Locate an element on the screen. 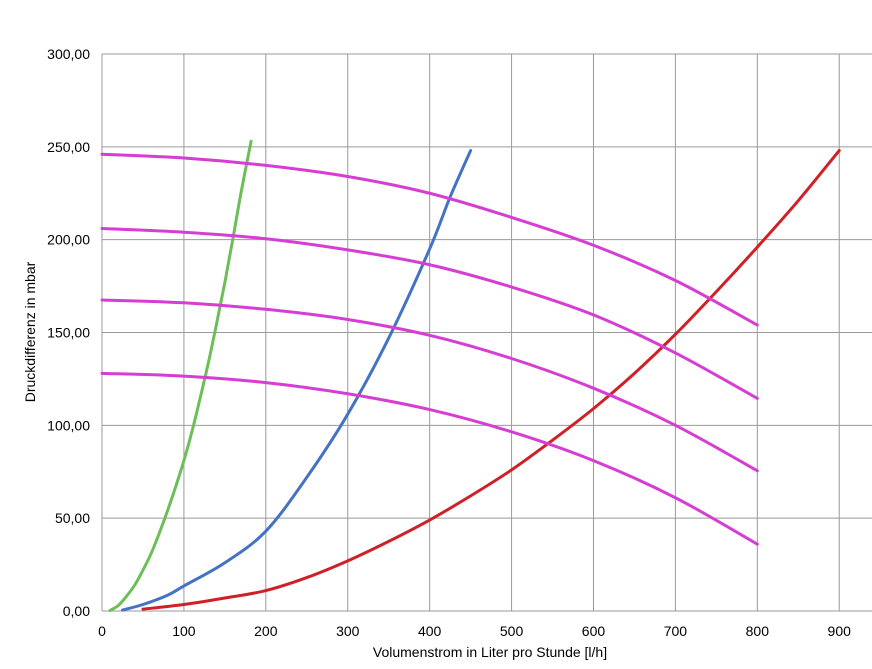  x-tick-label: 500 is located at coordinates (512, 631).